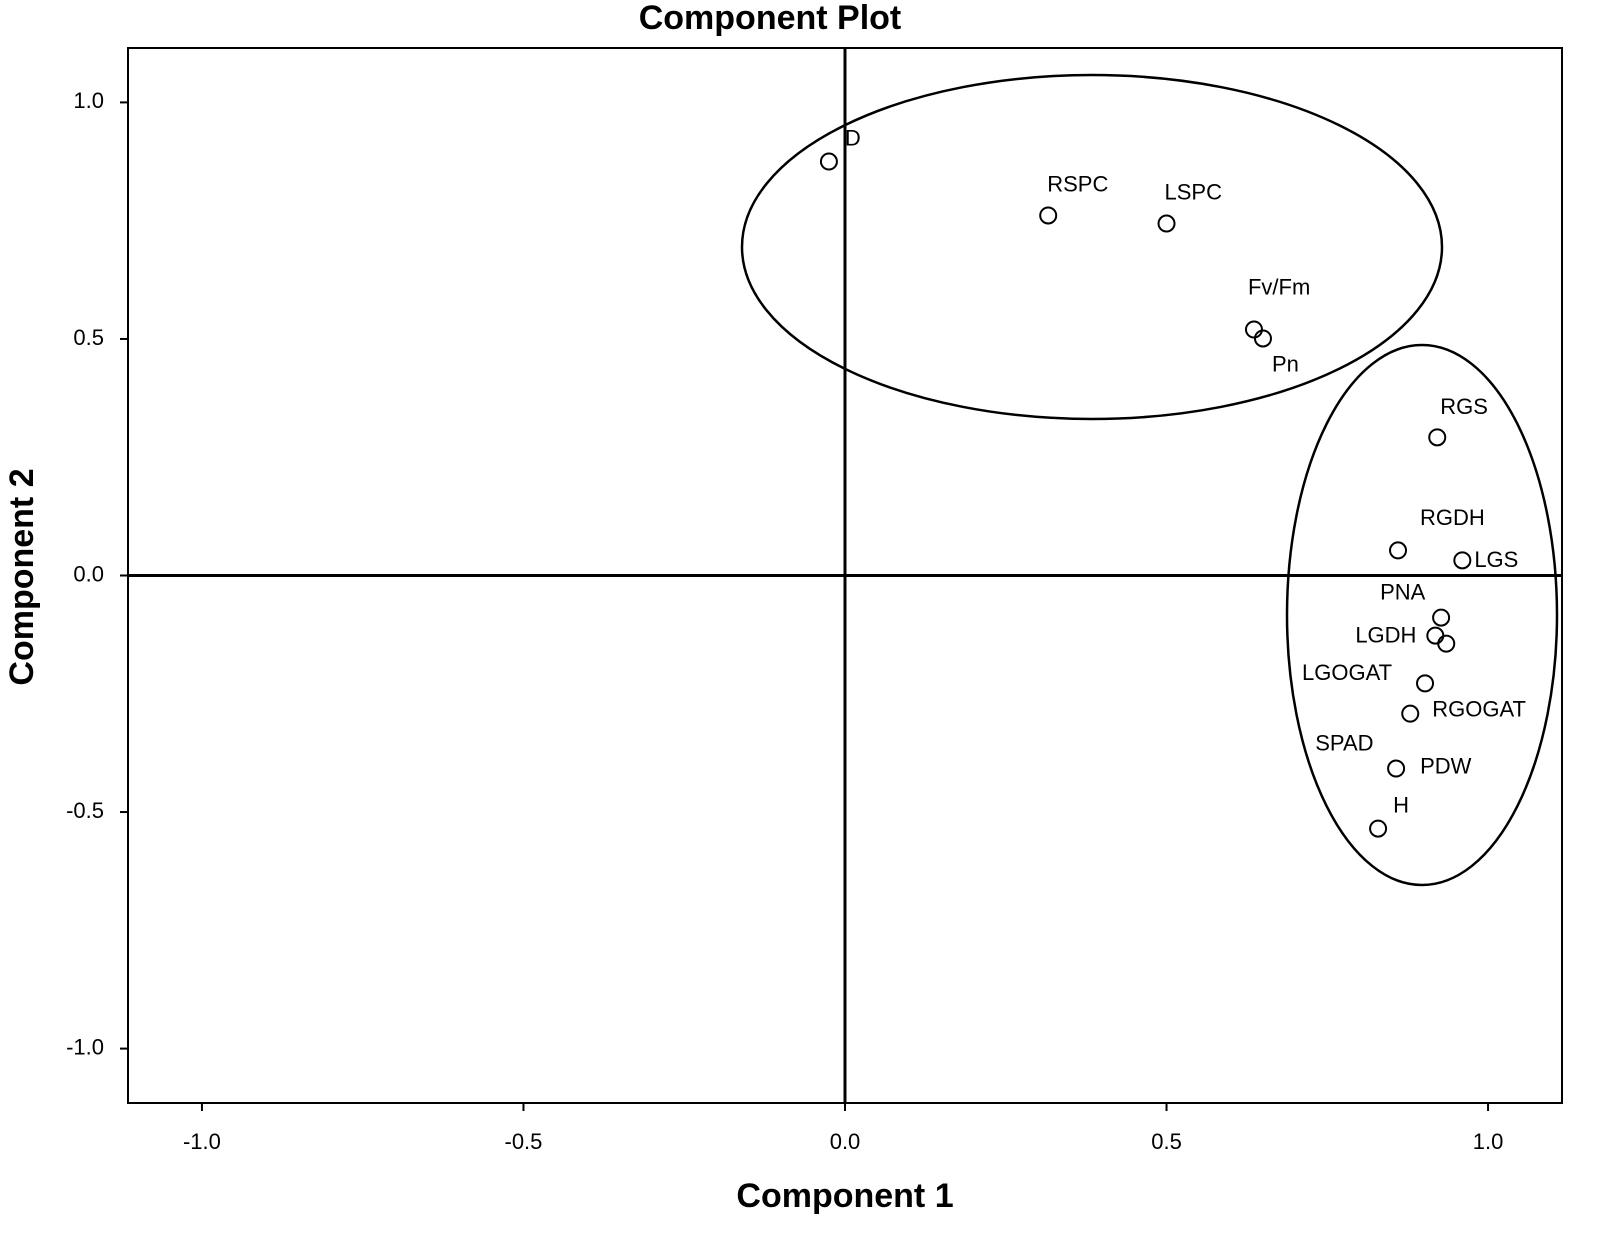  What do you see at coordinates (1194, 191) in the screenshot?
I see `point-label: LSPC` at bounding box center [1194, 191].